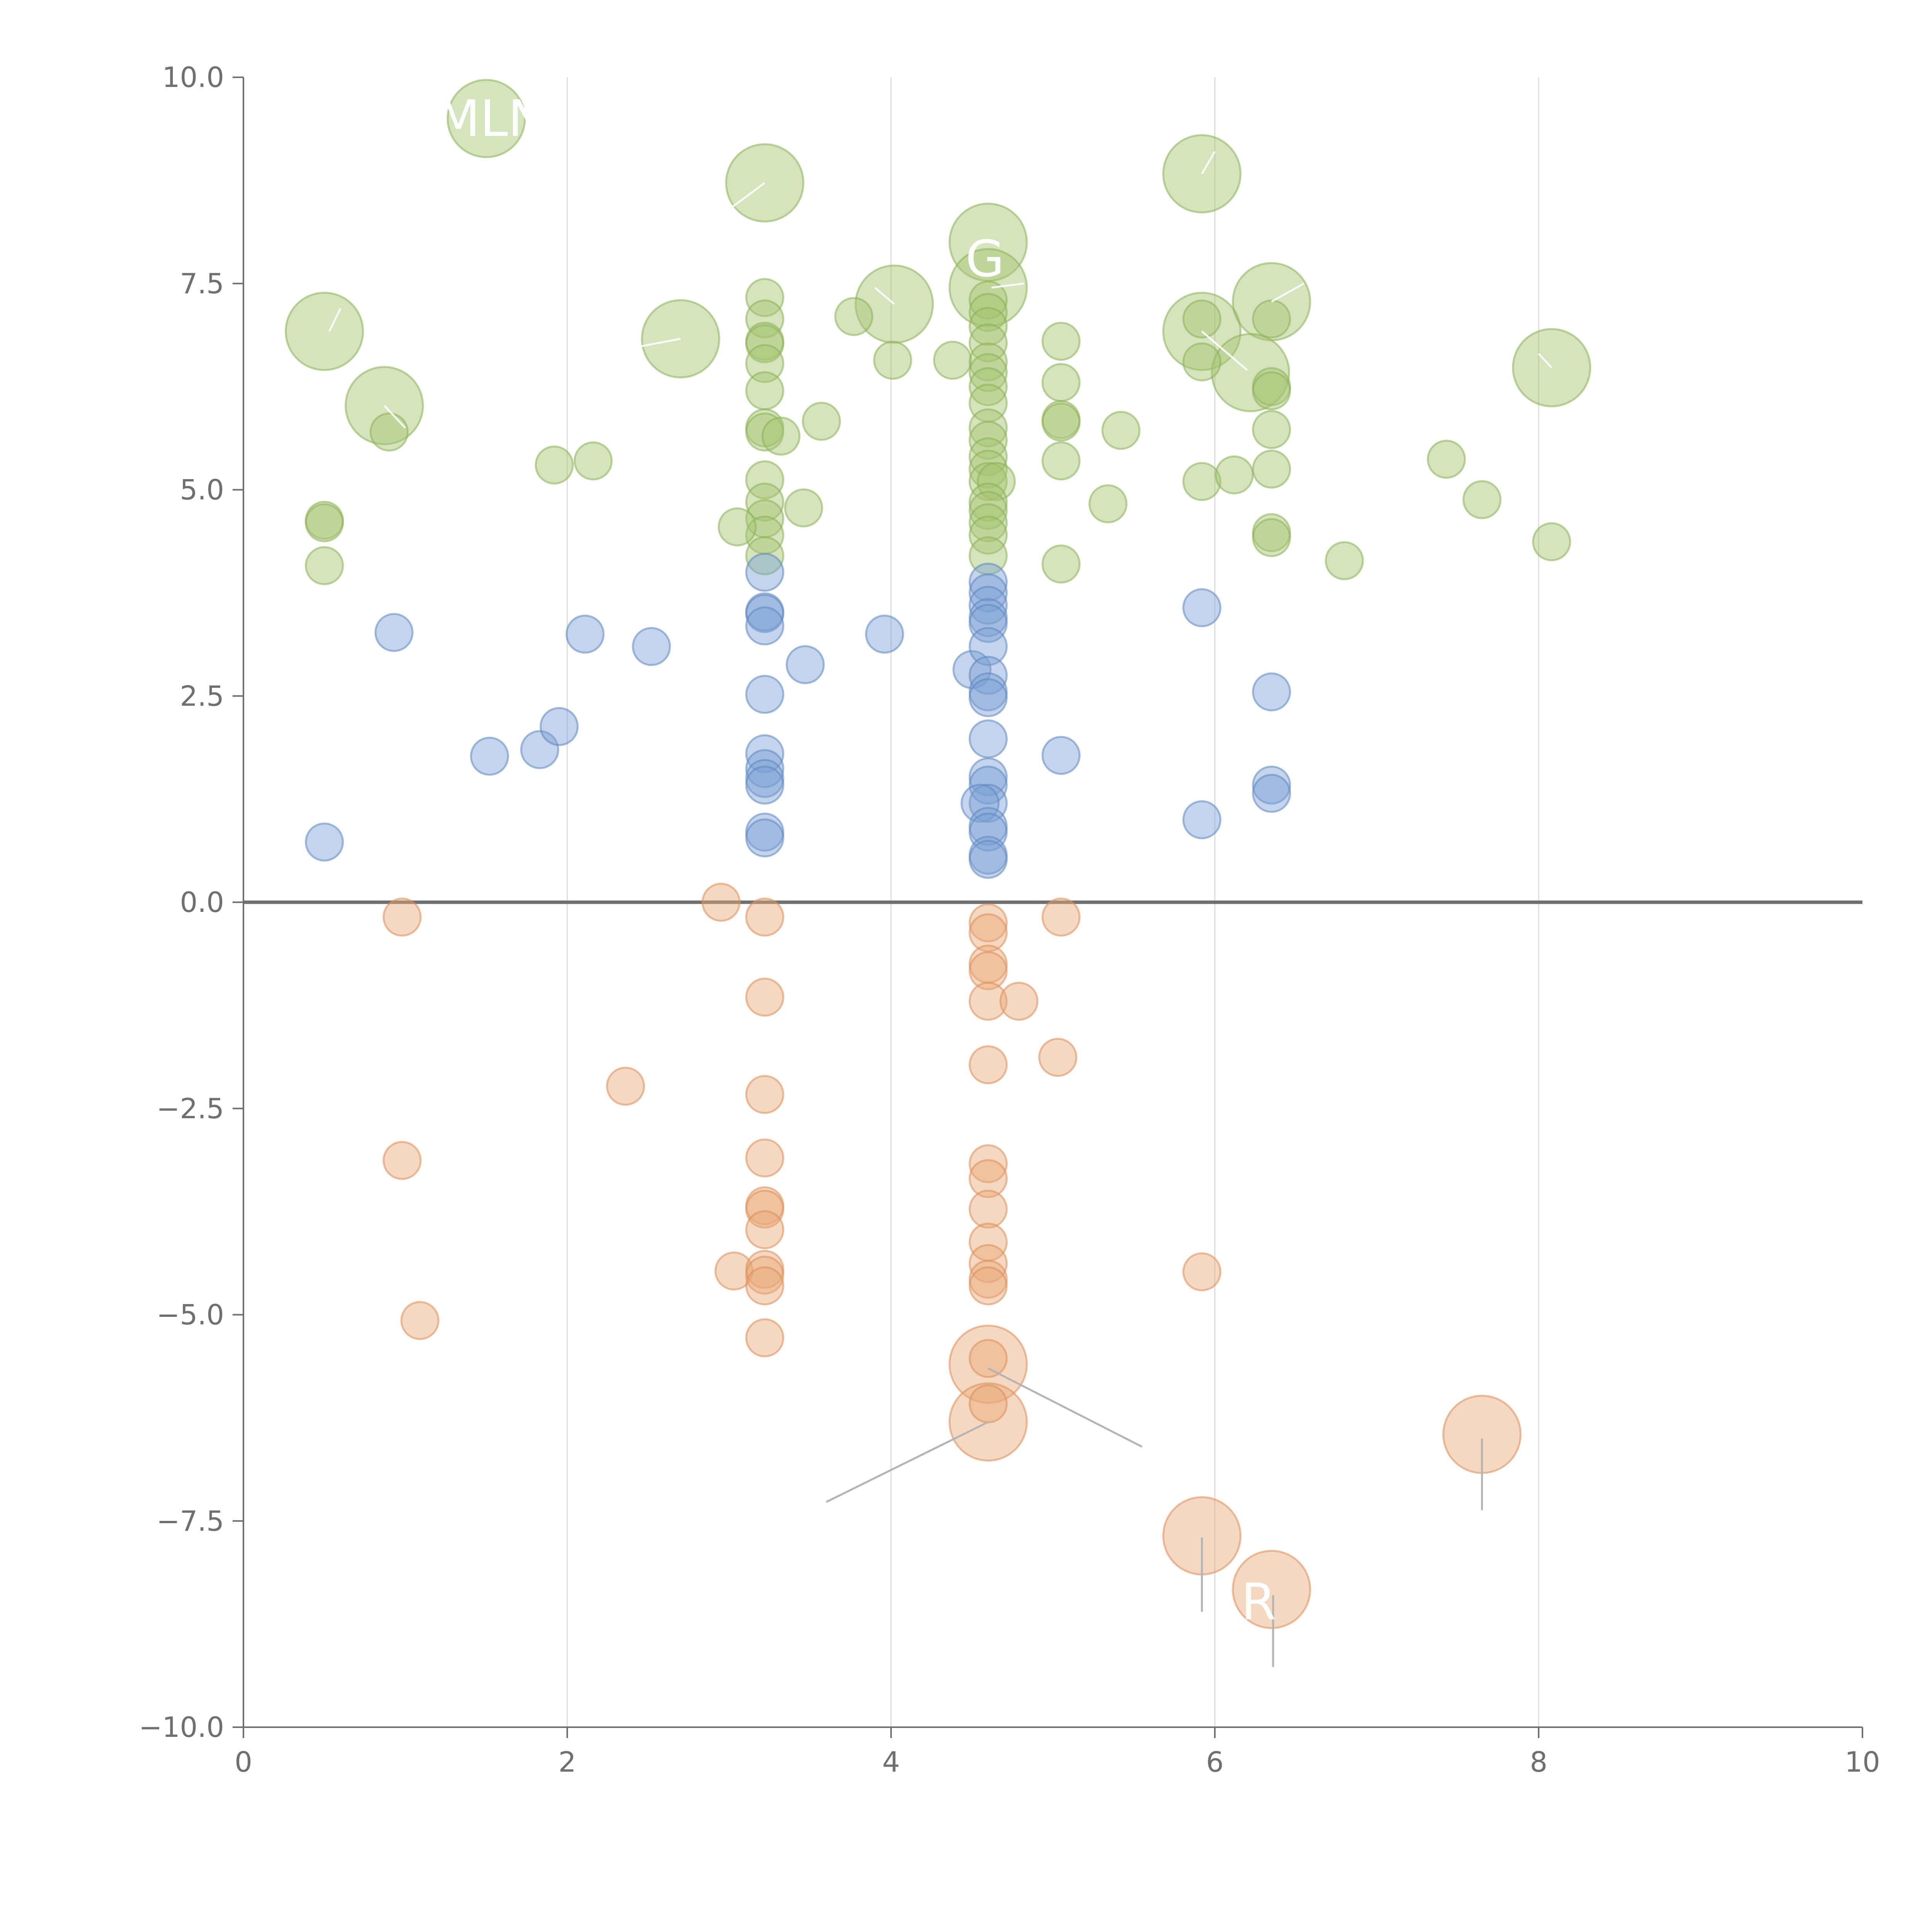 This screenshot has height=1932, width=1932. Describe the element at coordinates (1539, 1762) in the screenshot. I see `x-tick-label: 8` at that location.